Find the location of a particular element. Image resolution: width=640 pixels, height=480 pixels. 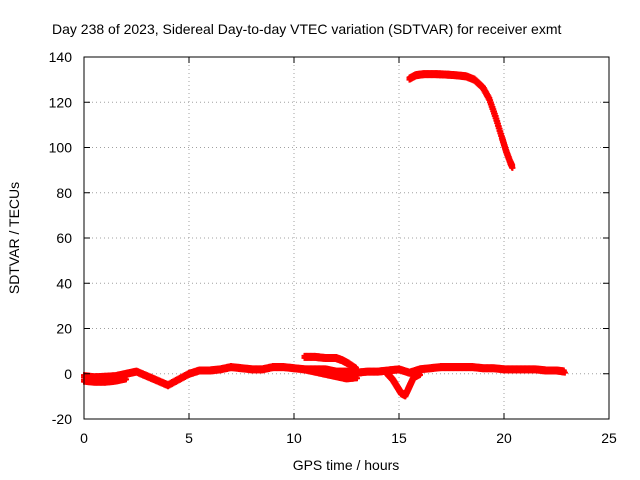

x-tick-label: 0 is located at coordinates (84, 438).